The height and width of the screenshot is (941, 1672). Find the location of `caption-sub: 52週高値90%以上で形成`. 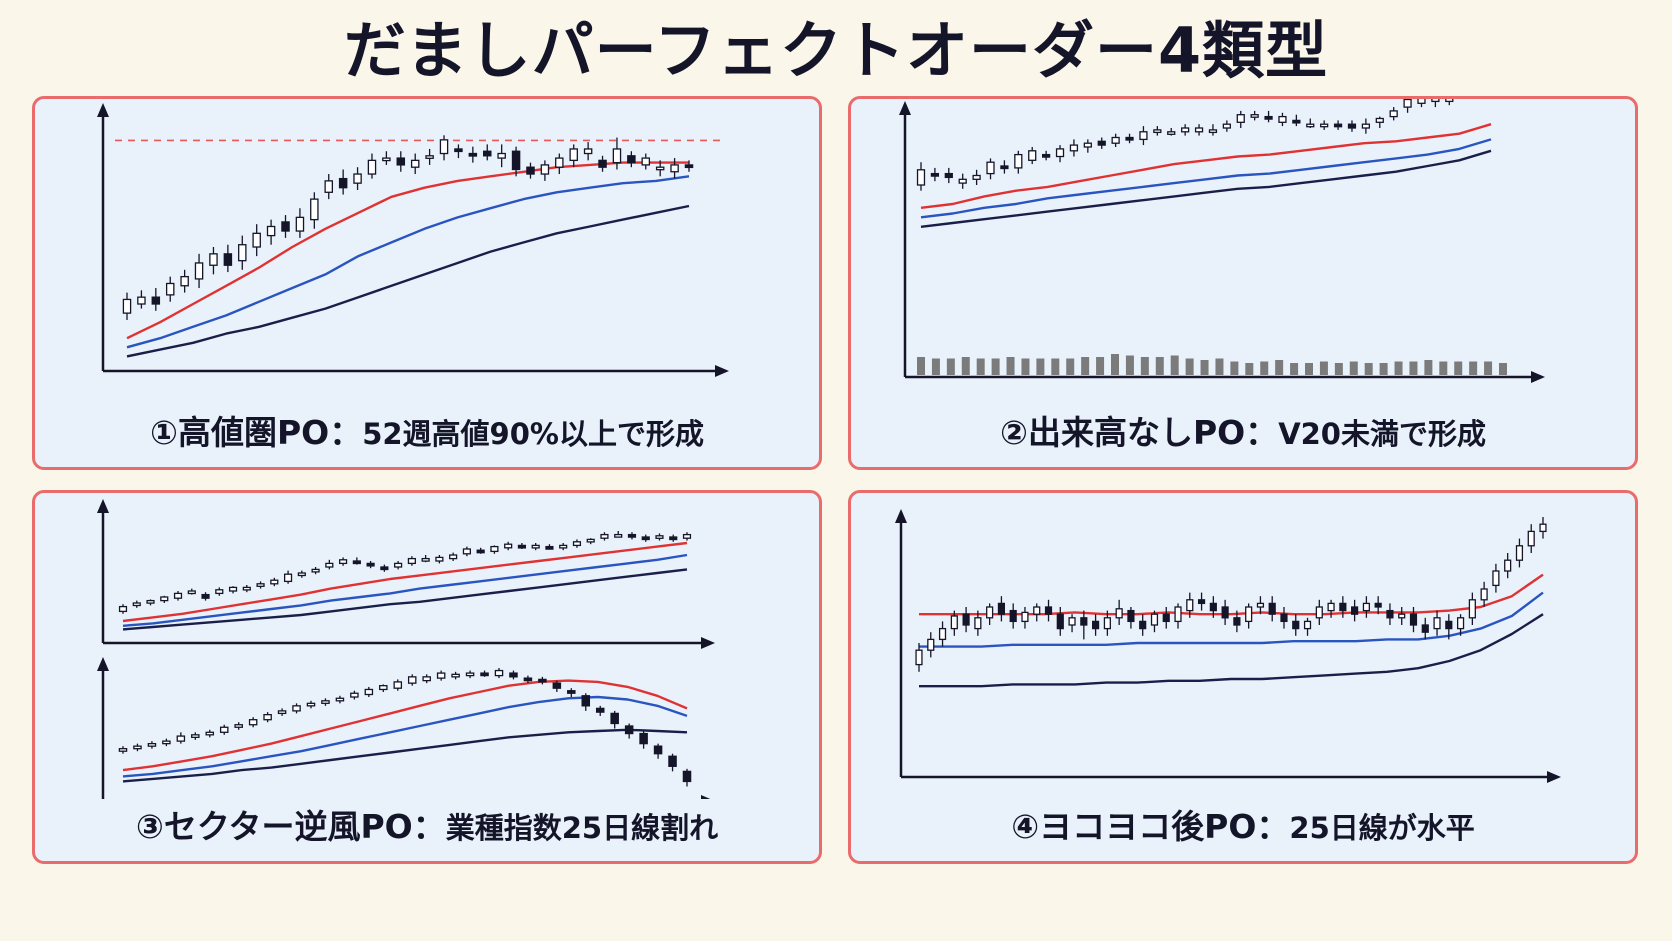

caption-sub: 52週高値90%以上で形成 is located at coordinates (533, 434).